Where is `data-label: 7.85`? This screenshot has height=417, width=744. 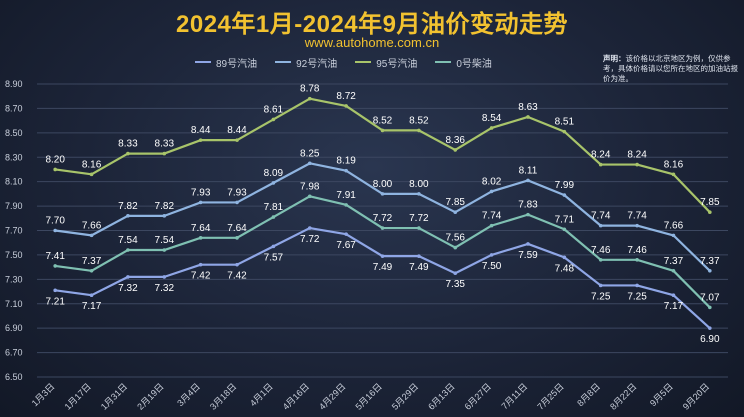
data-label: 7.85 is located at coordinates (456, 202).